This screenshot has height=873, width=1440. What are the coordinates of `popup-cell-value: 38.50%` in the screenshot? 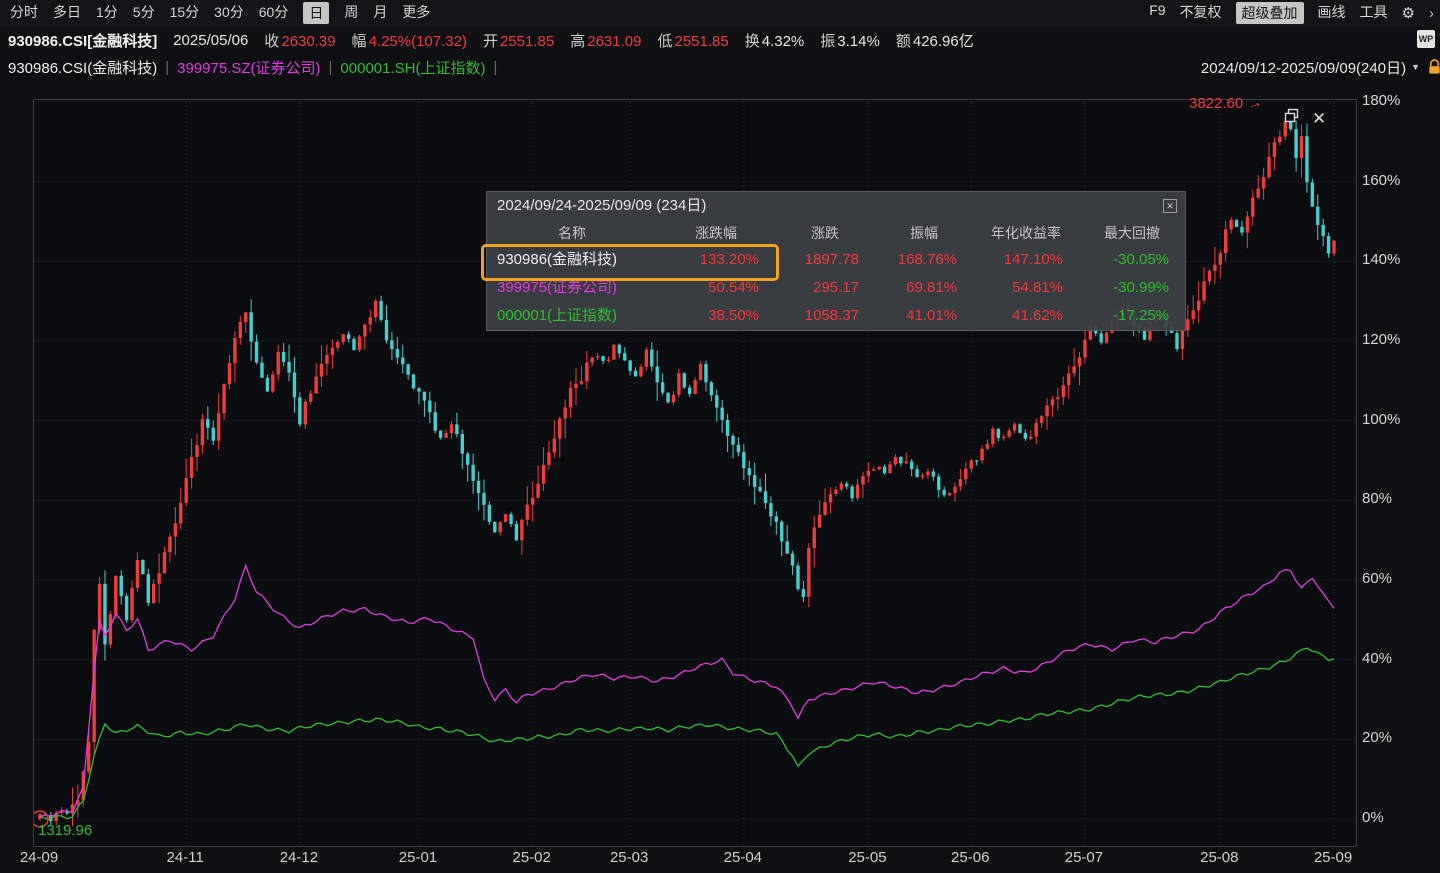 It's located at (733, 315).